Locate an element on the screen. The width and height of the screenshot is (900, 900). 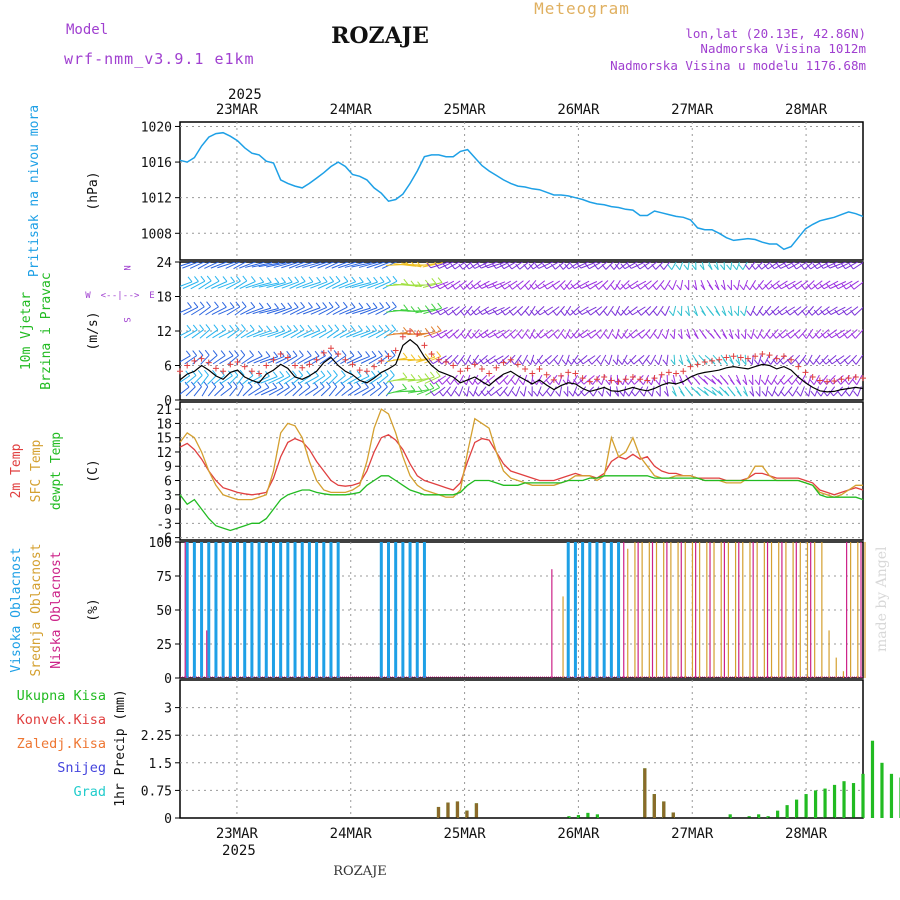
y-unit-label: (m/s) is located at coordinates (93, 330).